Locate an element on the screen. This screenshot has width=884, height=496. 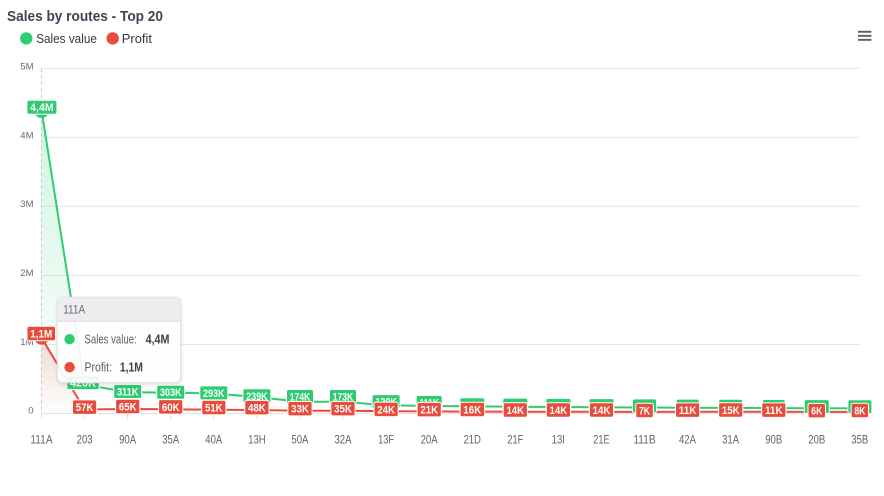
svg-text: 21K is located at coordinates (429, 411).